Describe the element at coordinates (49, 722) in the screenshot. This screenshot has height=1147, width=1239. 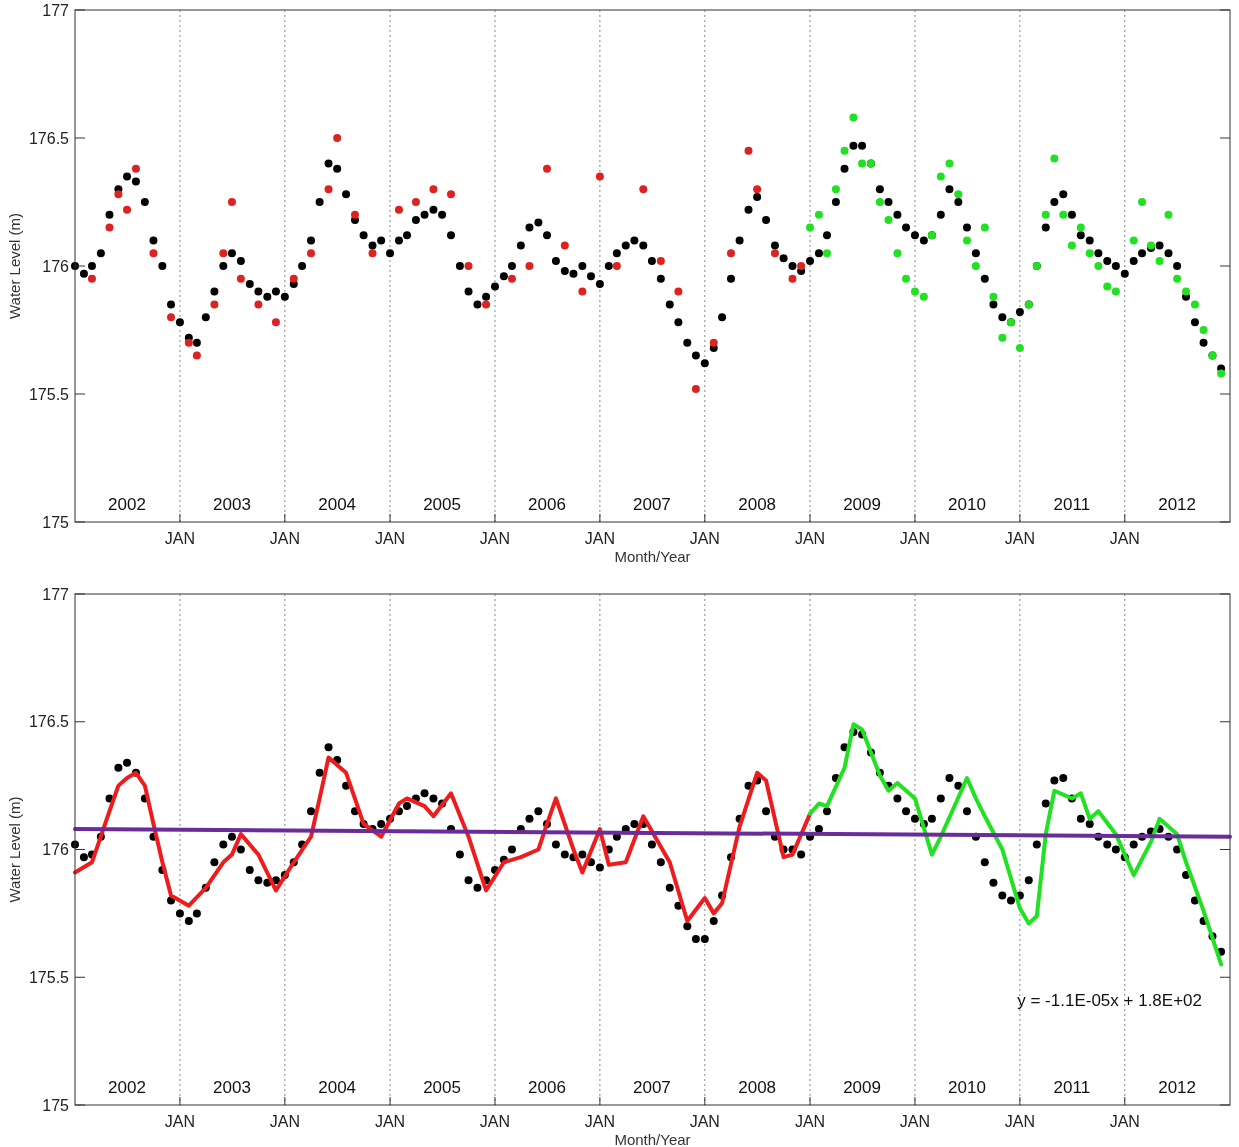
I see `y-tick-label: 176.5` at that location.